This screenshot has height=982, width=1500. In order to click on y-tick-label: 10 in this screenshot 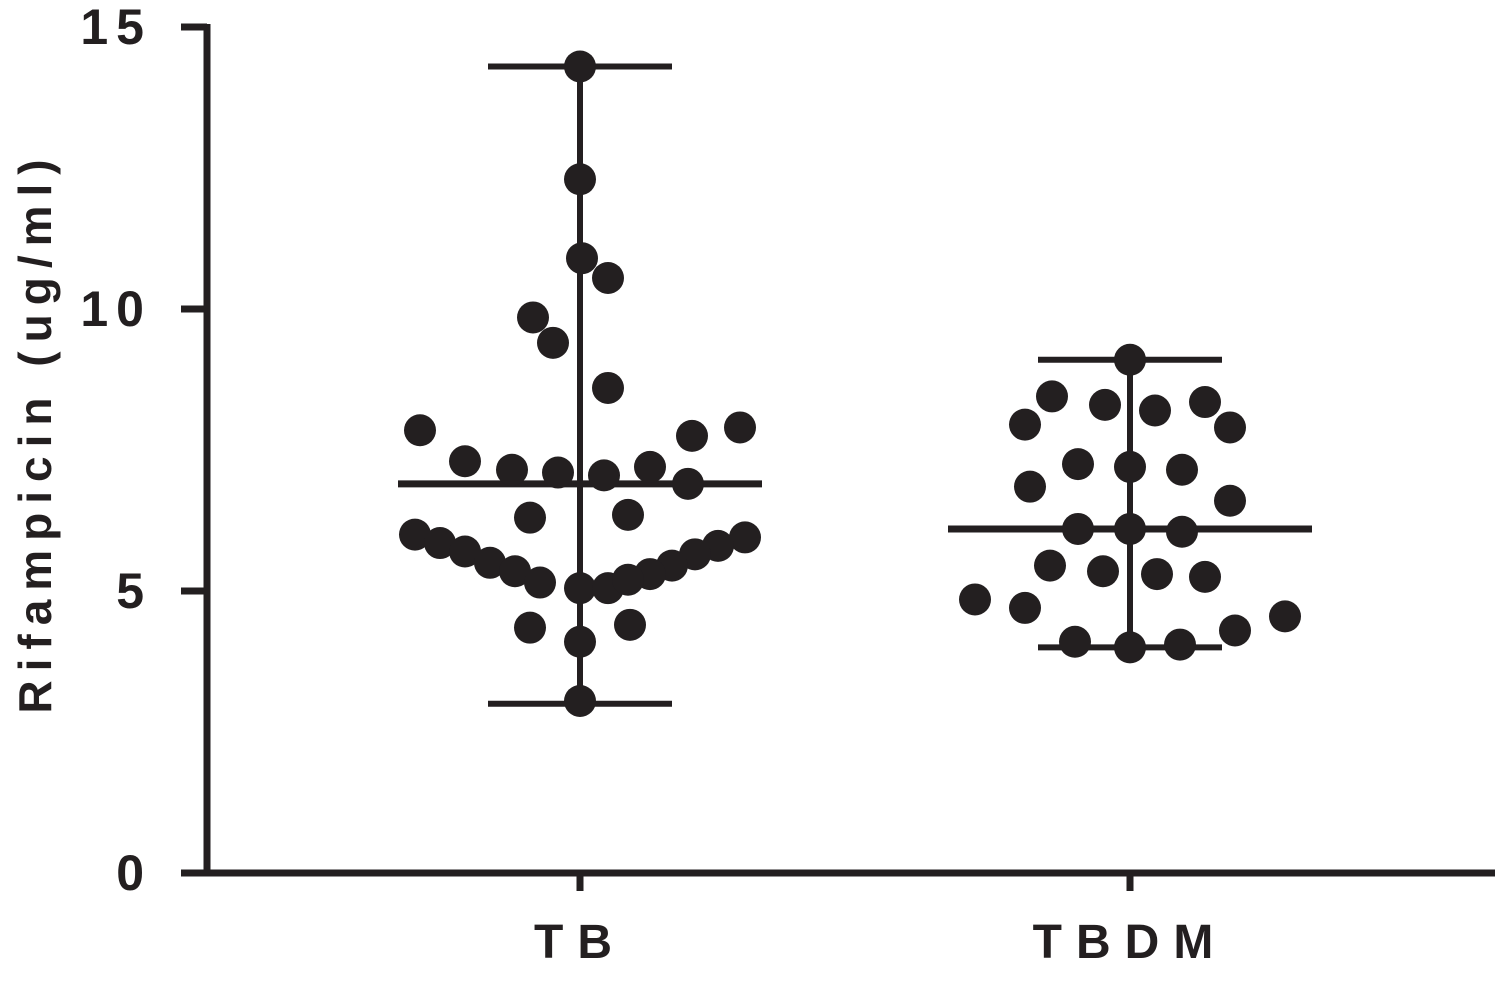, I will do `click(116, 309)`.